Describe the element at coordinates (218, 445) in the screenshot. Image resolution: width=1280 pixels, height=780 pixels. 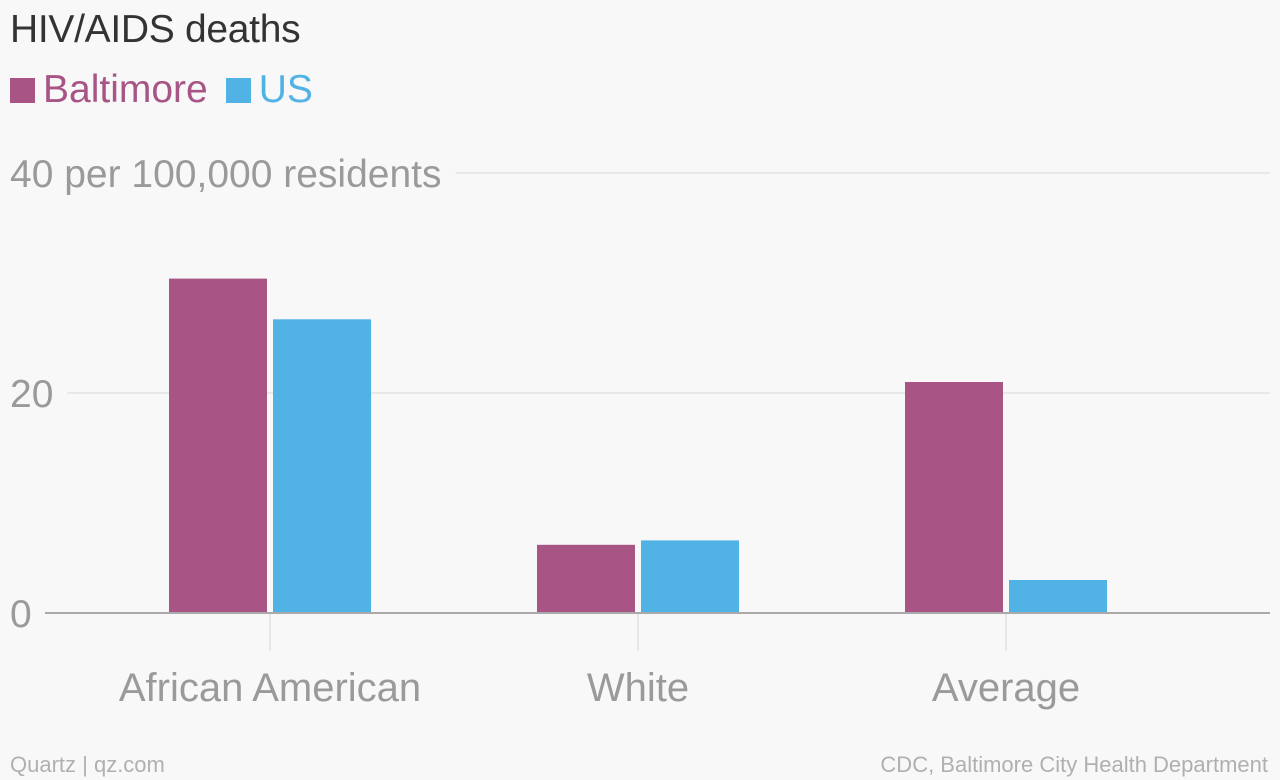
I see `bar-baltimore-african-american` at that location.